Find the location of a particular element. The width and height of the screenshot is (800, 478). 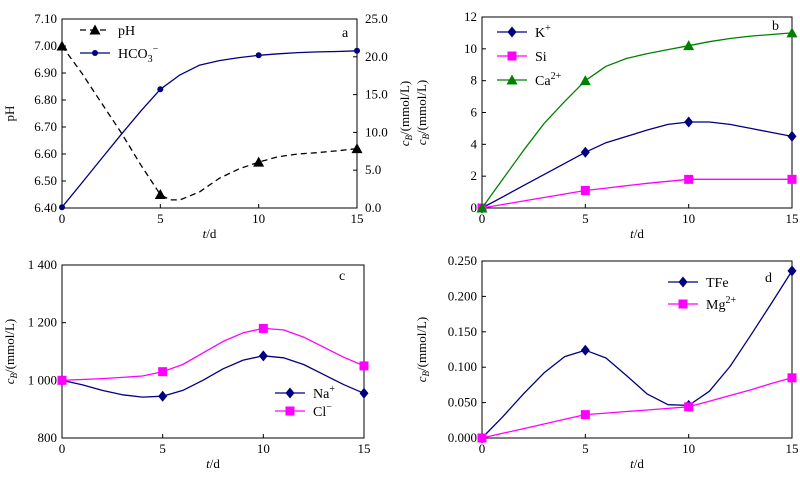

y-tick-label: 6.50 is located at coordinates (45, 180).